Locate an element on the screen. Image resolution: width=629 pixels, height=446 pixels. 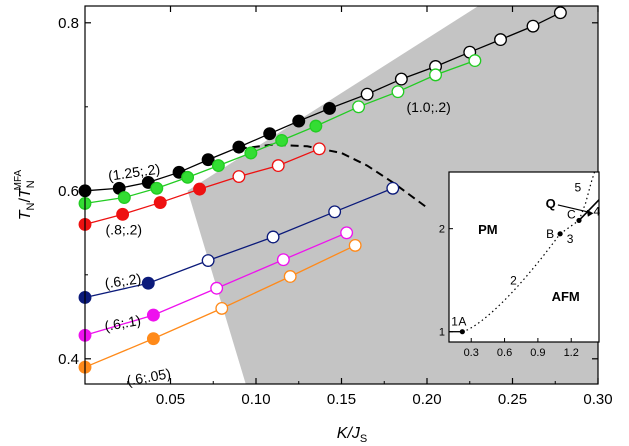
series-label: (1.0;.2) is located at coordinates (428, 107).